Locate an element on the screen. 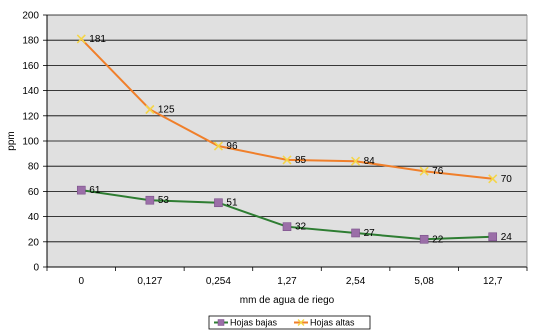  x-tick-label: 1,27 is located at coordinates (287, 281).